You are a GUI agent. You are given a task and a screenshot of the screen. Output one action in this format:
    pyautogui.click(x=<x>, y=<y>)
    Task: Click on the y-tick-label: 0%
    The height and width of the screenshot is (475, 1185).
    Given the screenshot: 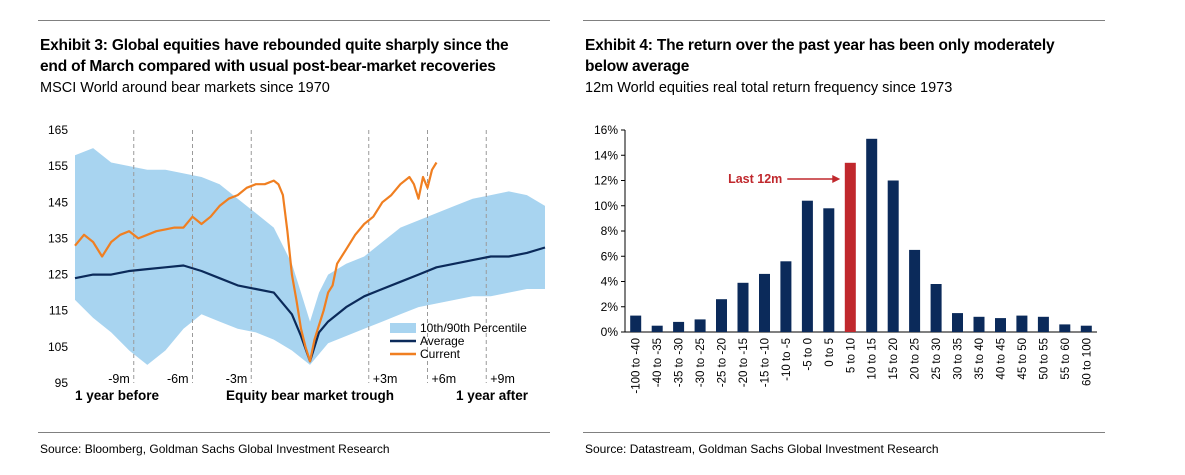 What is the action you would take?
    pyautogui.click(x=610, y=332)
    